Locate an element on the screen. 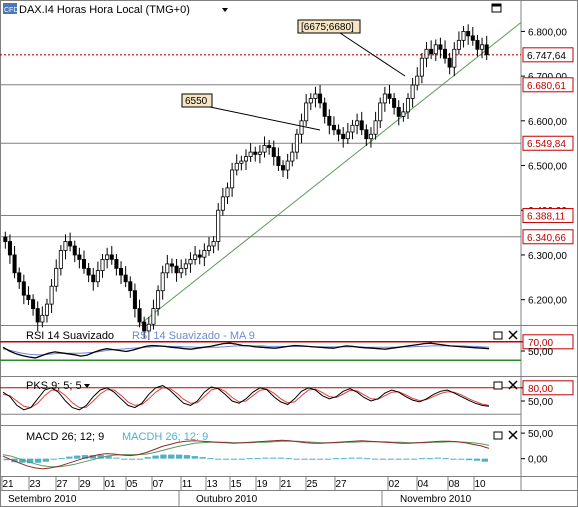 This screenshot has height=507, width=578. rsi-legend-label: RSI 14 Suavizado is located at coordinates (70, 336).